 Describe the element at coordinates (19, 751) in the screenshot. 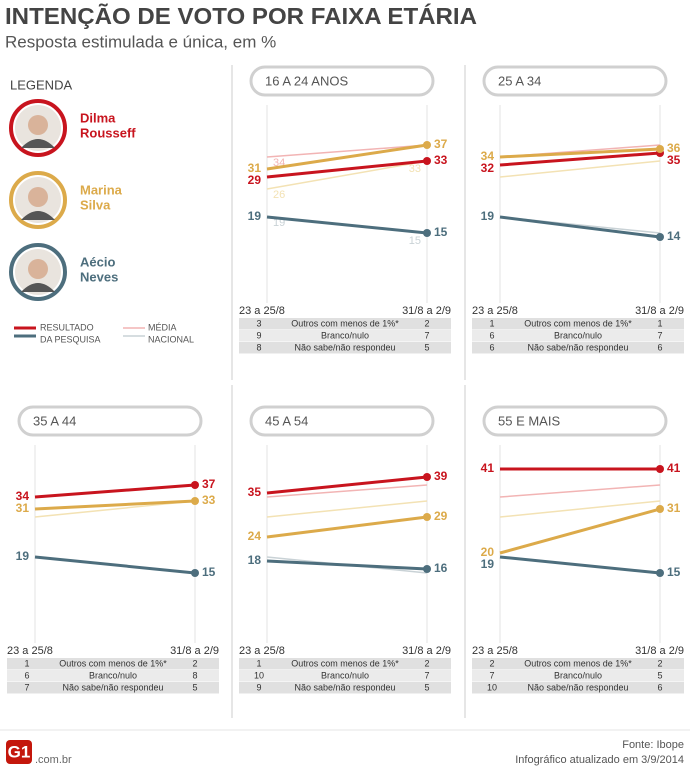

I see `logo: G1` at that location.